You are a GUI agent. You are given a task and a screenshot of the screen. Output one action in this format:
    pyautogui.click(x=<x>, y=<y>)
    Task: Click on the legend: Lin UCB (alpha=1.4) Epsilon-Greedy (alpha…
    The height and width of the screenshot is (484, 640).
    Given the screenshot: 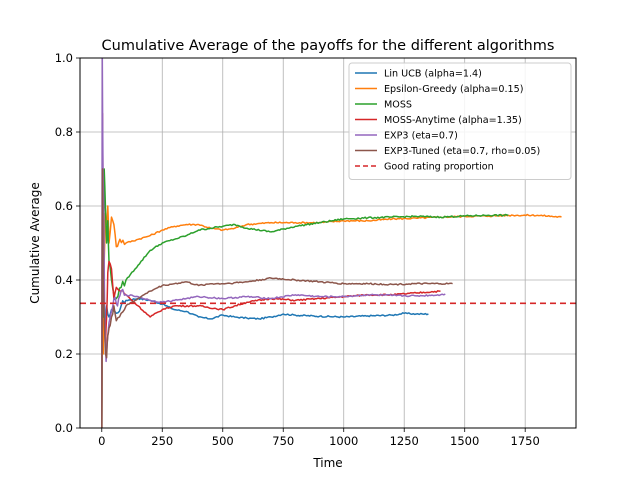 What is the action you would take?
    pyautogui.click(x=460, y=121)
    